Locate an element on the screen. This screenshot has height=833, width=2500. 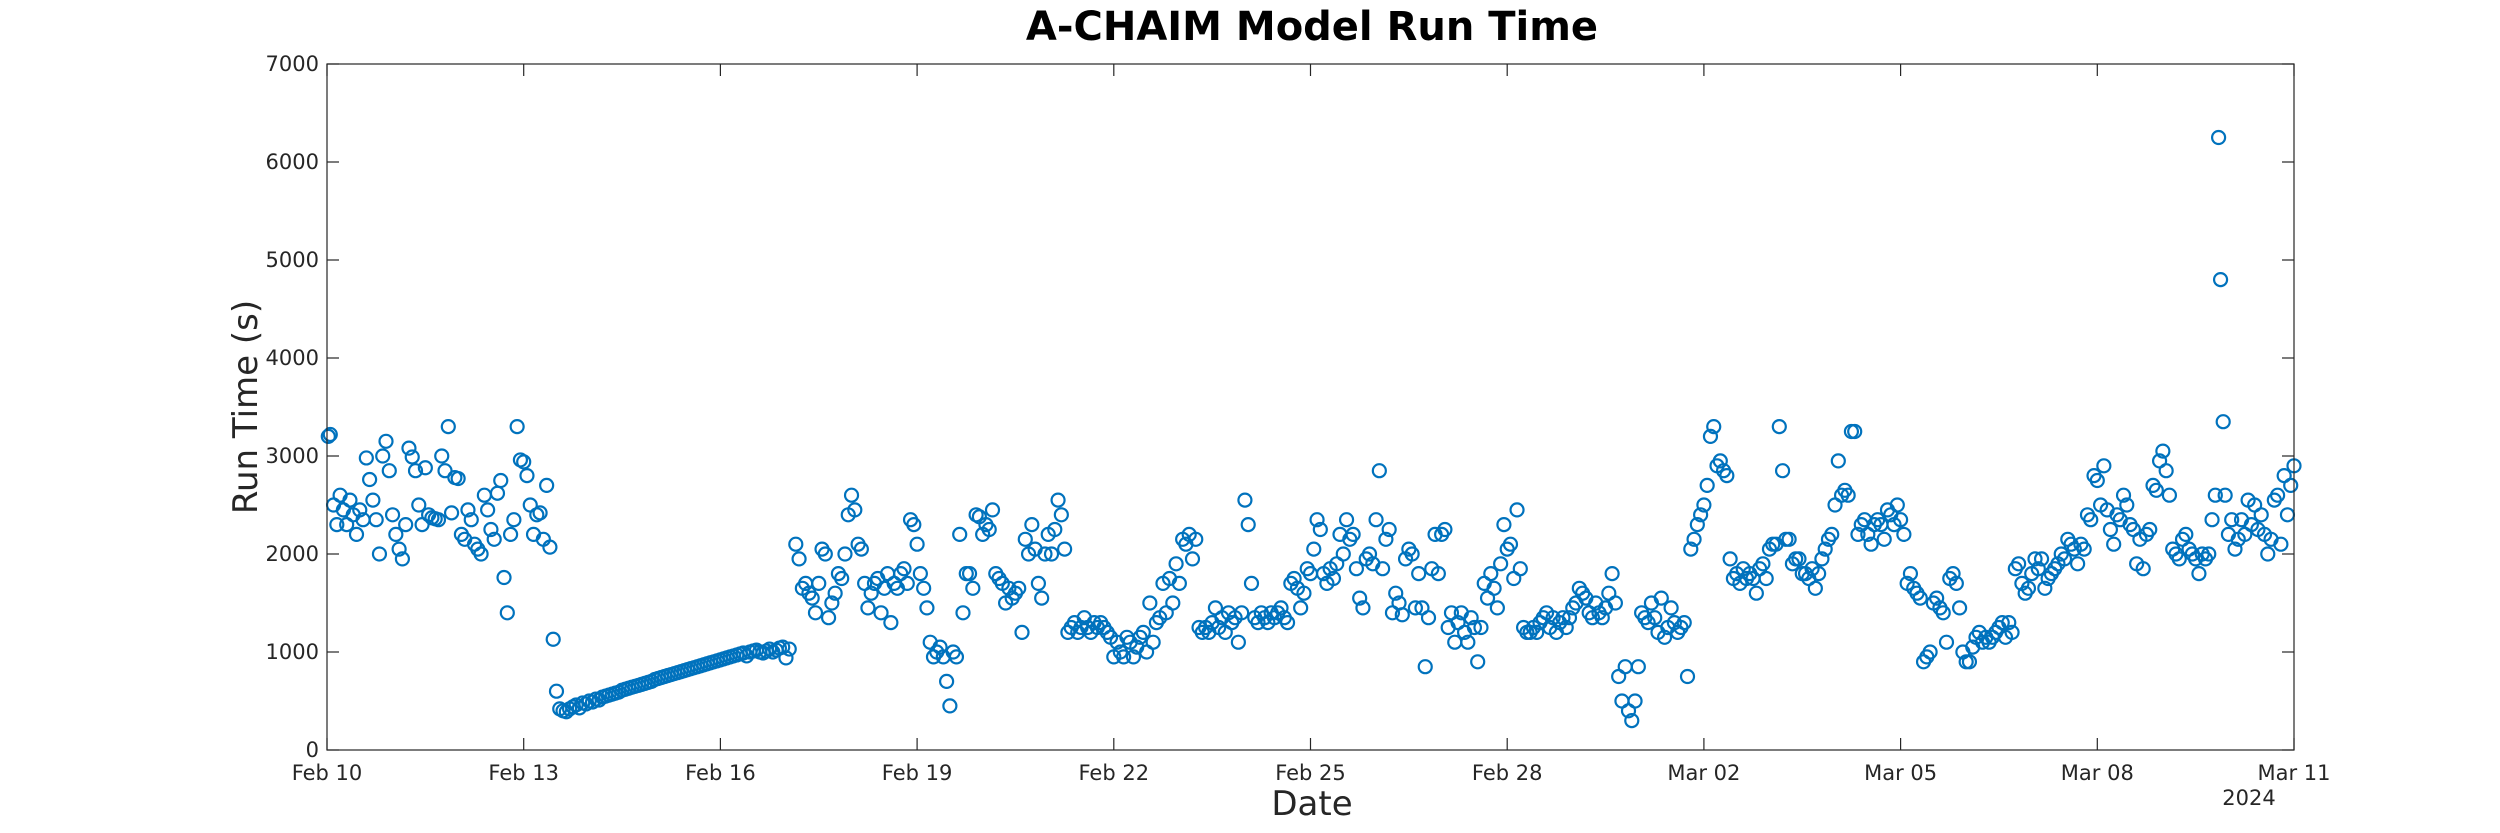
y-tick-label: 6000 is located at coordinates (292, 162).